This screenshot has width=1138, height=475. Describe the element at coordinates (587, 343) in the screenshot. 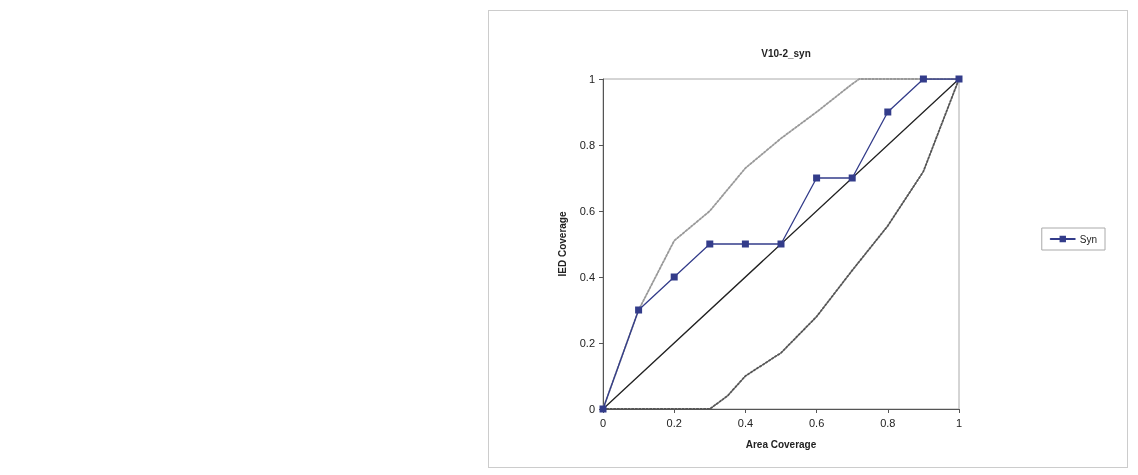

I see `y-tick-label: 0.2` at that location.